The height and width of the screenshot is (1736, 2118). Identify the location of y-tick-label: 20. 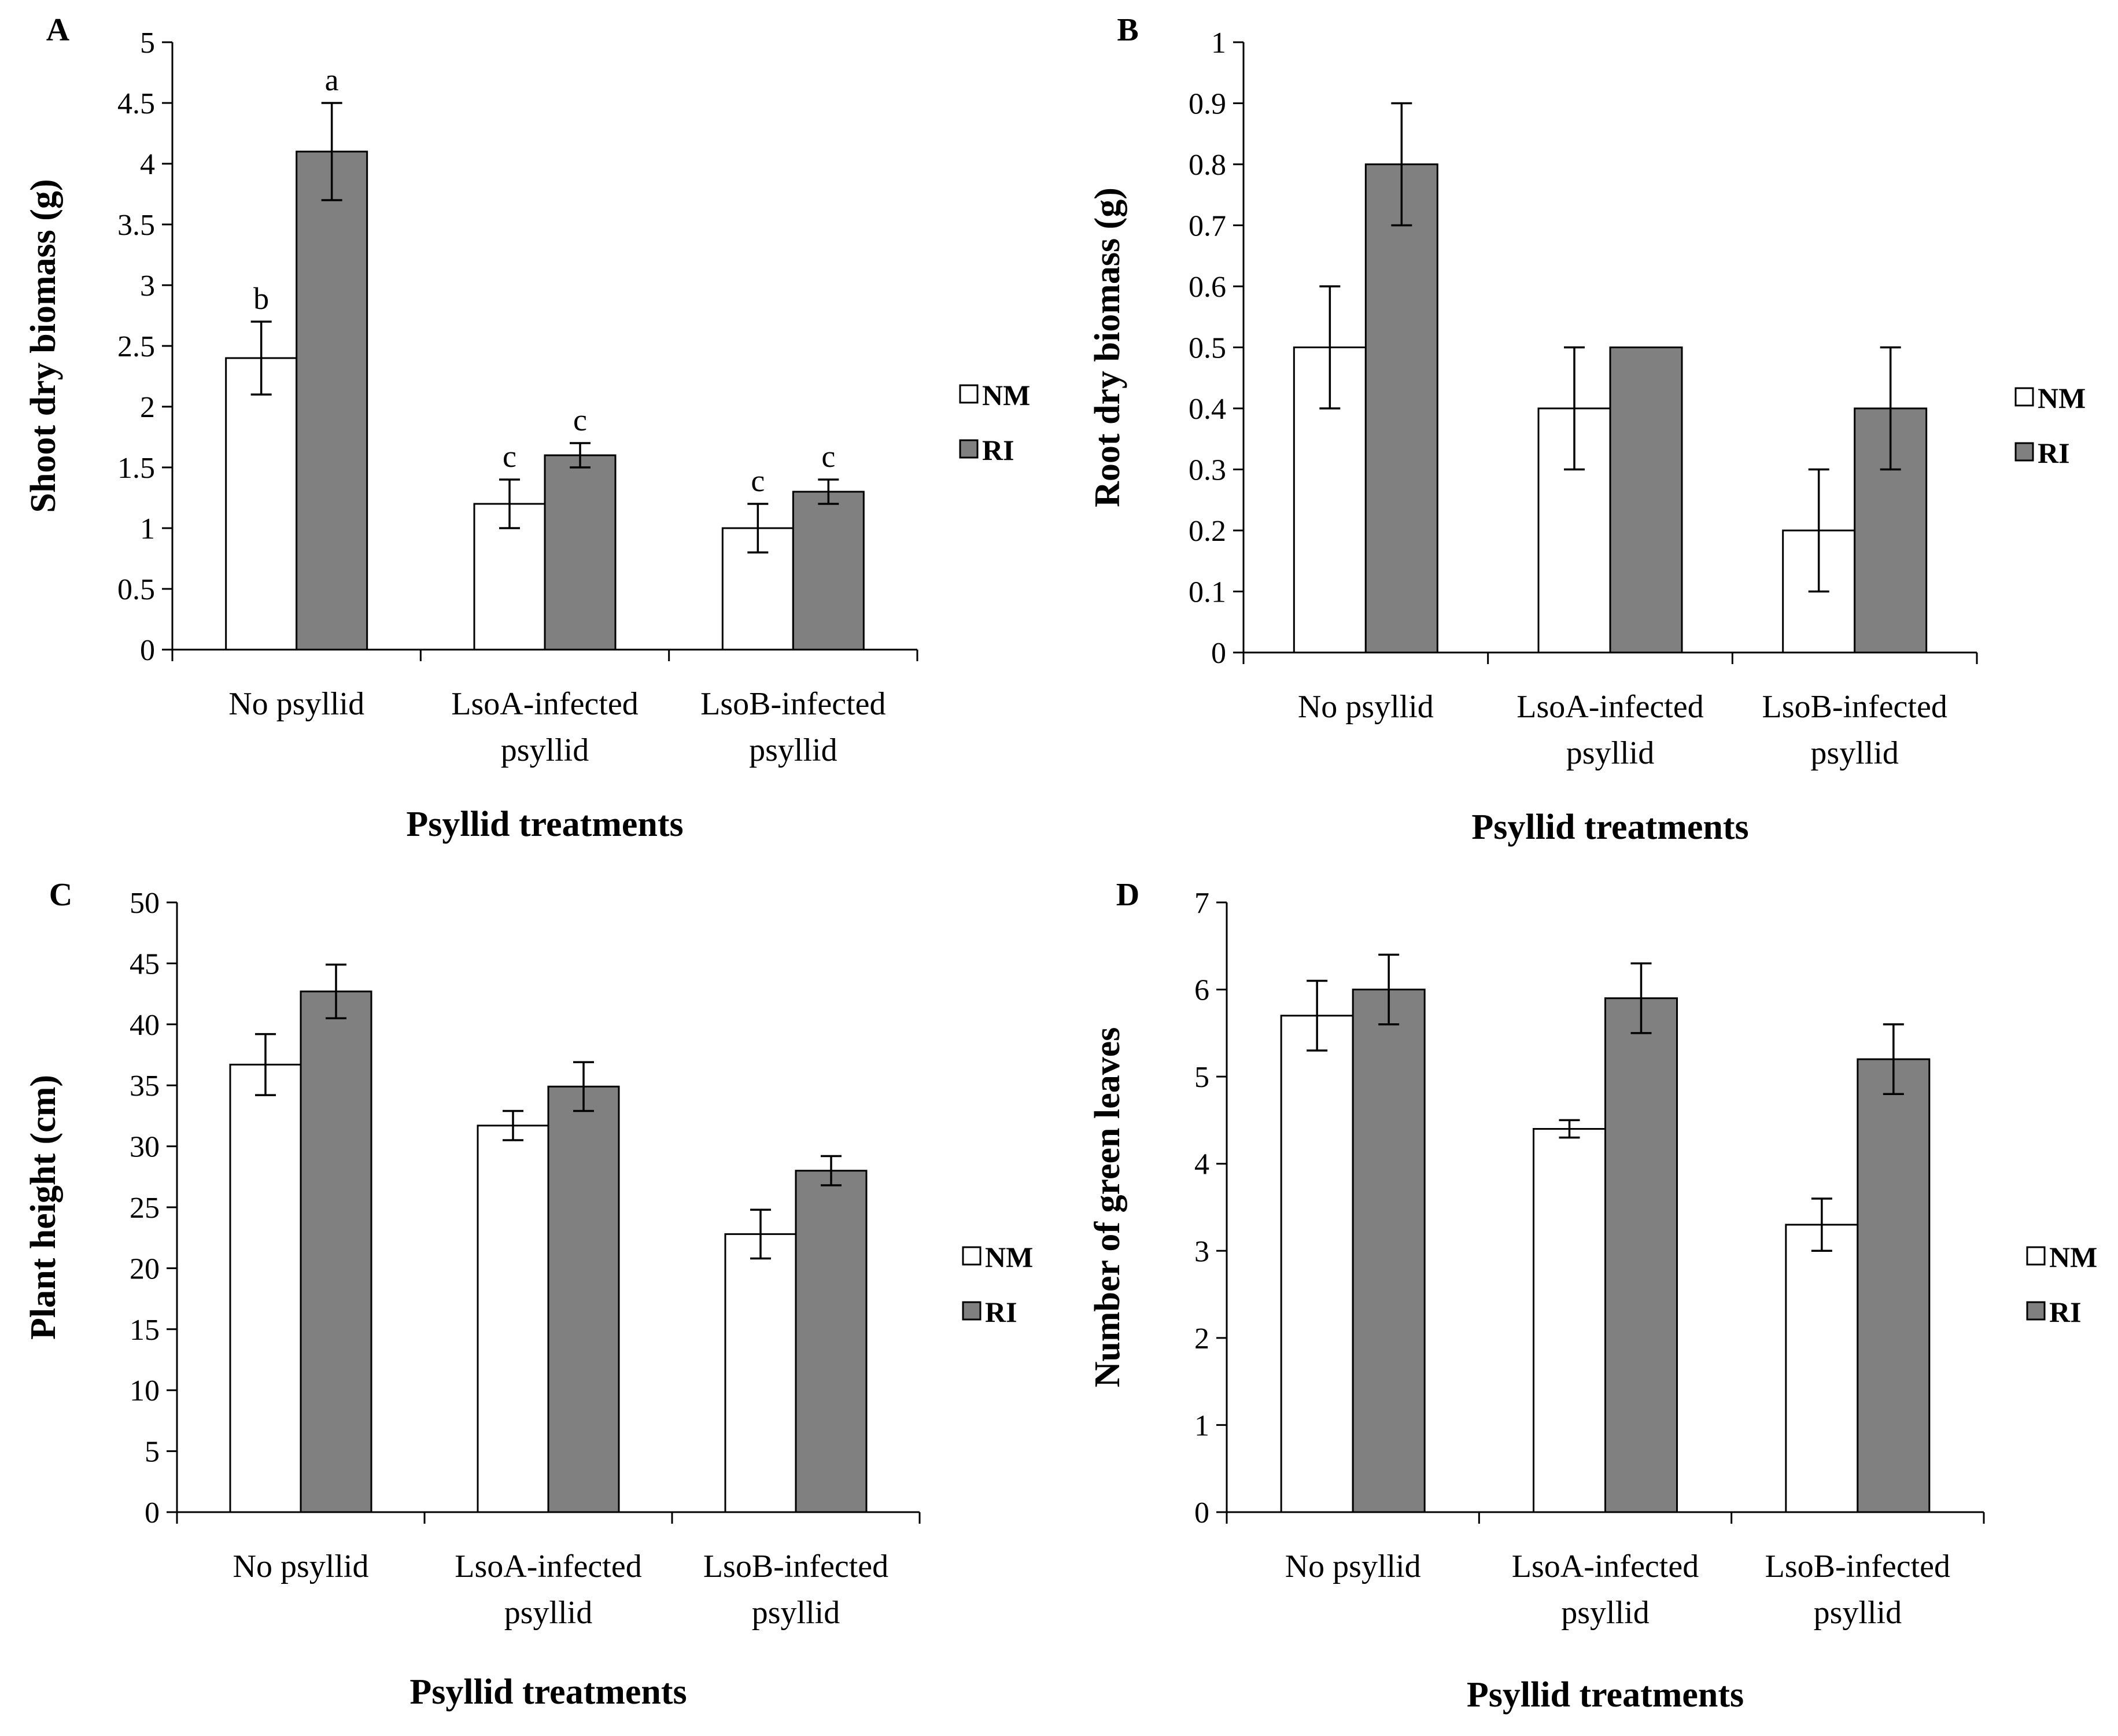
(145, 1268).